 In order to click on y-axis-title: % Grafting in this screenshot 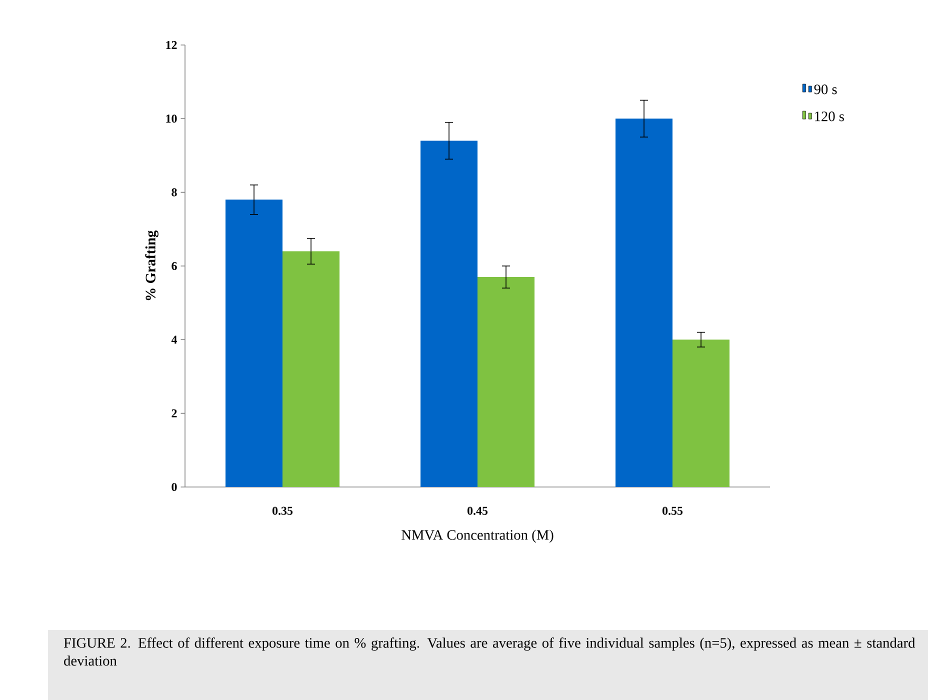, I will do `click(151, 265)`.